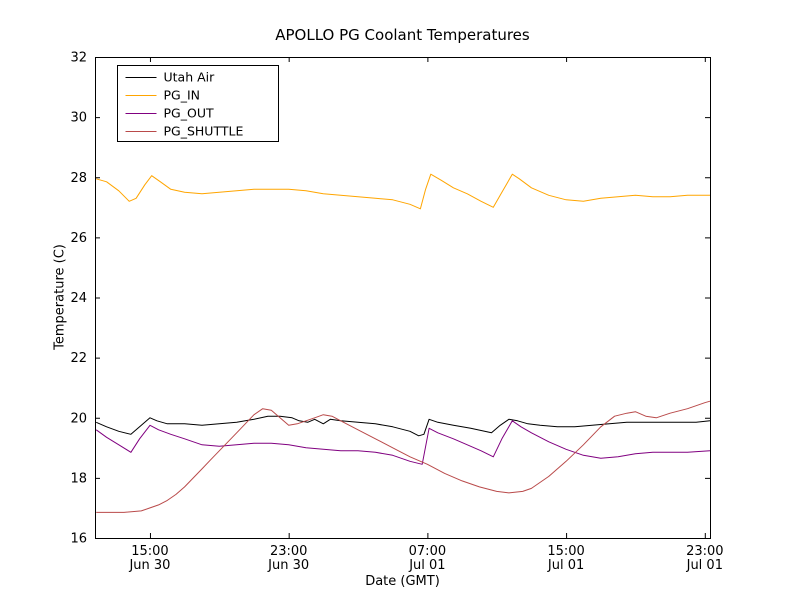  I want to click on legend-entry-label: PG_OUT, so click(189, 113).